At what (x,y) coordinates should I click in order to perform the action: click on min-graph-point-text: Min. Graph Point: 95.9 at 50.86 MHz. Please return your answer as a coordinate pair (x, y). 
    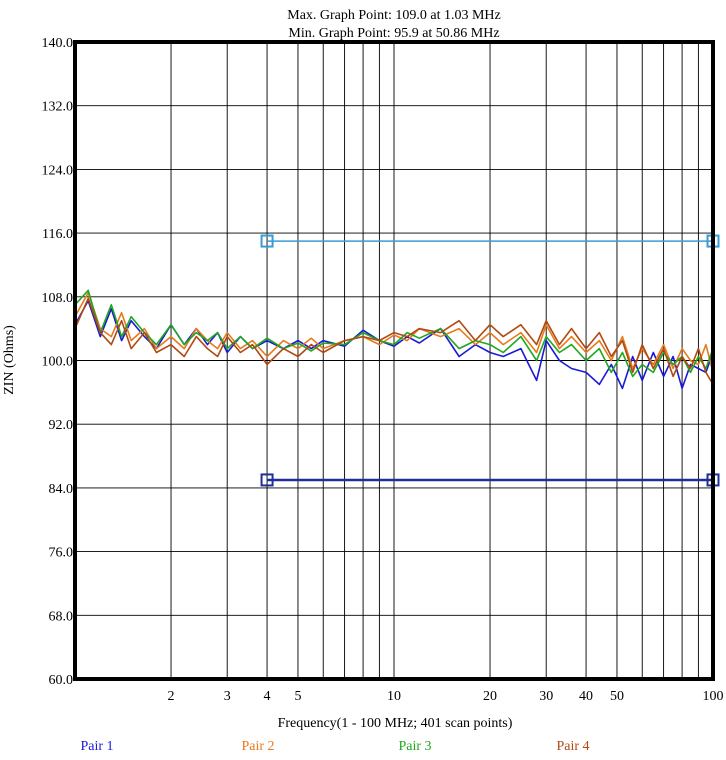
    Looking at the image, I should click on (393, 33).